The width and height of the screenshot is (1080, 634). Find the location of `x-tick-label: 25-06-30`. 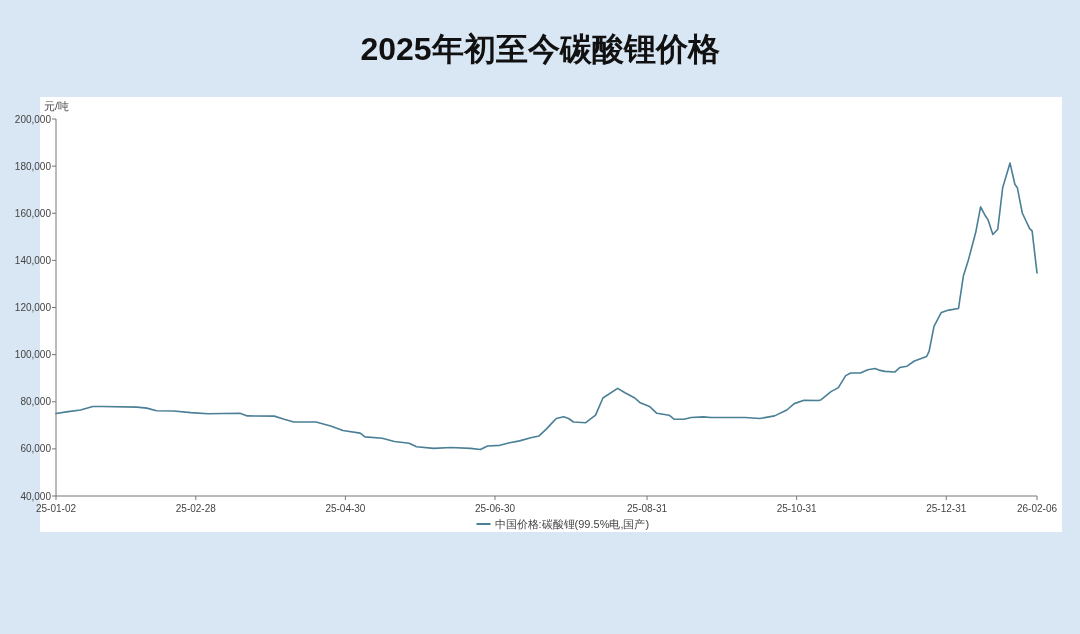

x-tick-label: 25-06-30 is located at coordinates (495, 508).